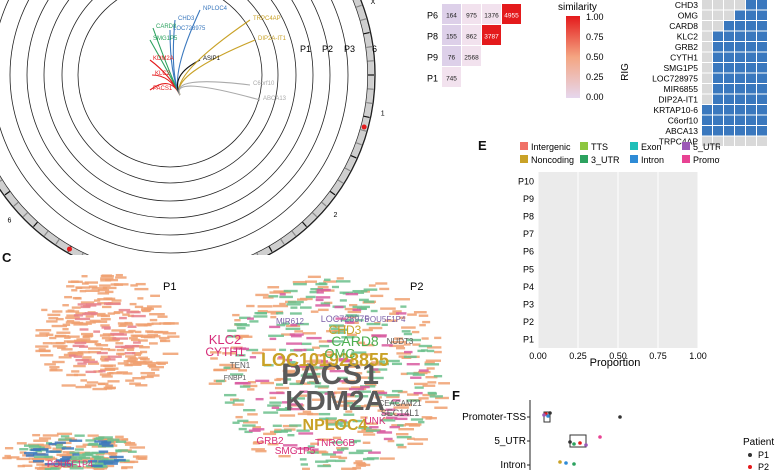  I want to click on legend-label: P1, so click(763, 455).